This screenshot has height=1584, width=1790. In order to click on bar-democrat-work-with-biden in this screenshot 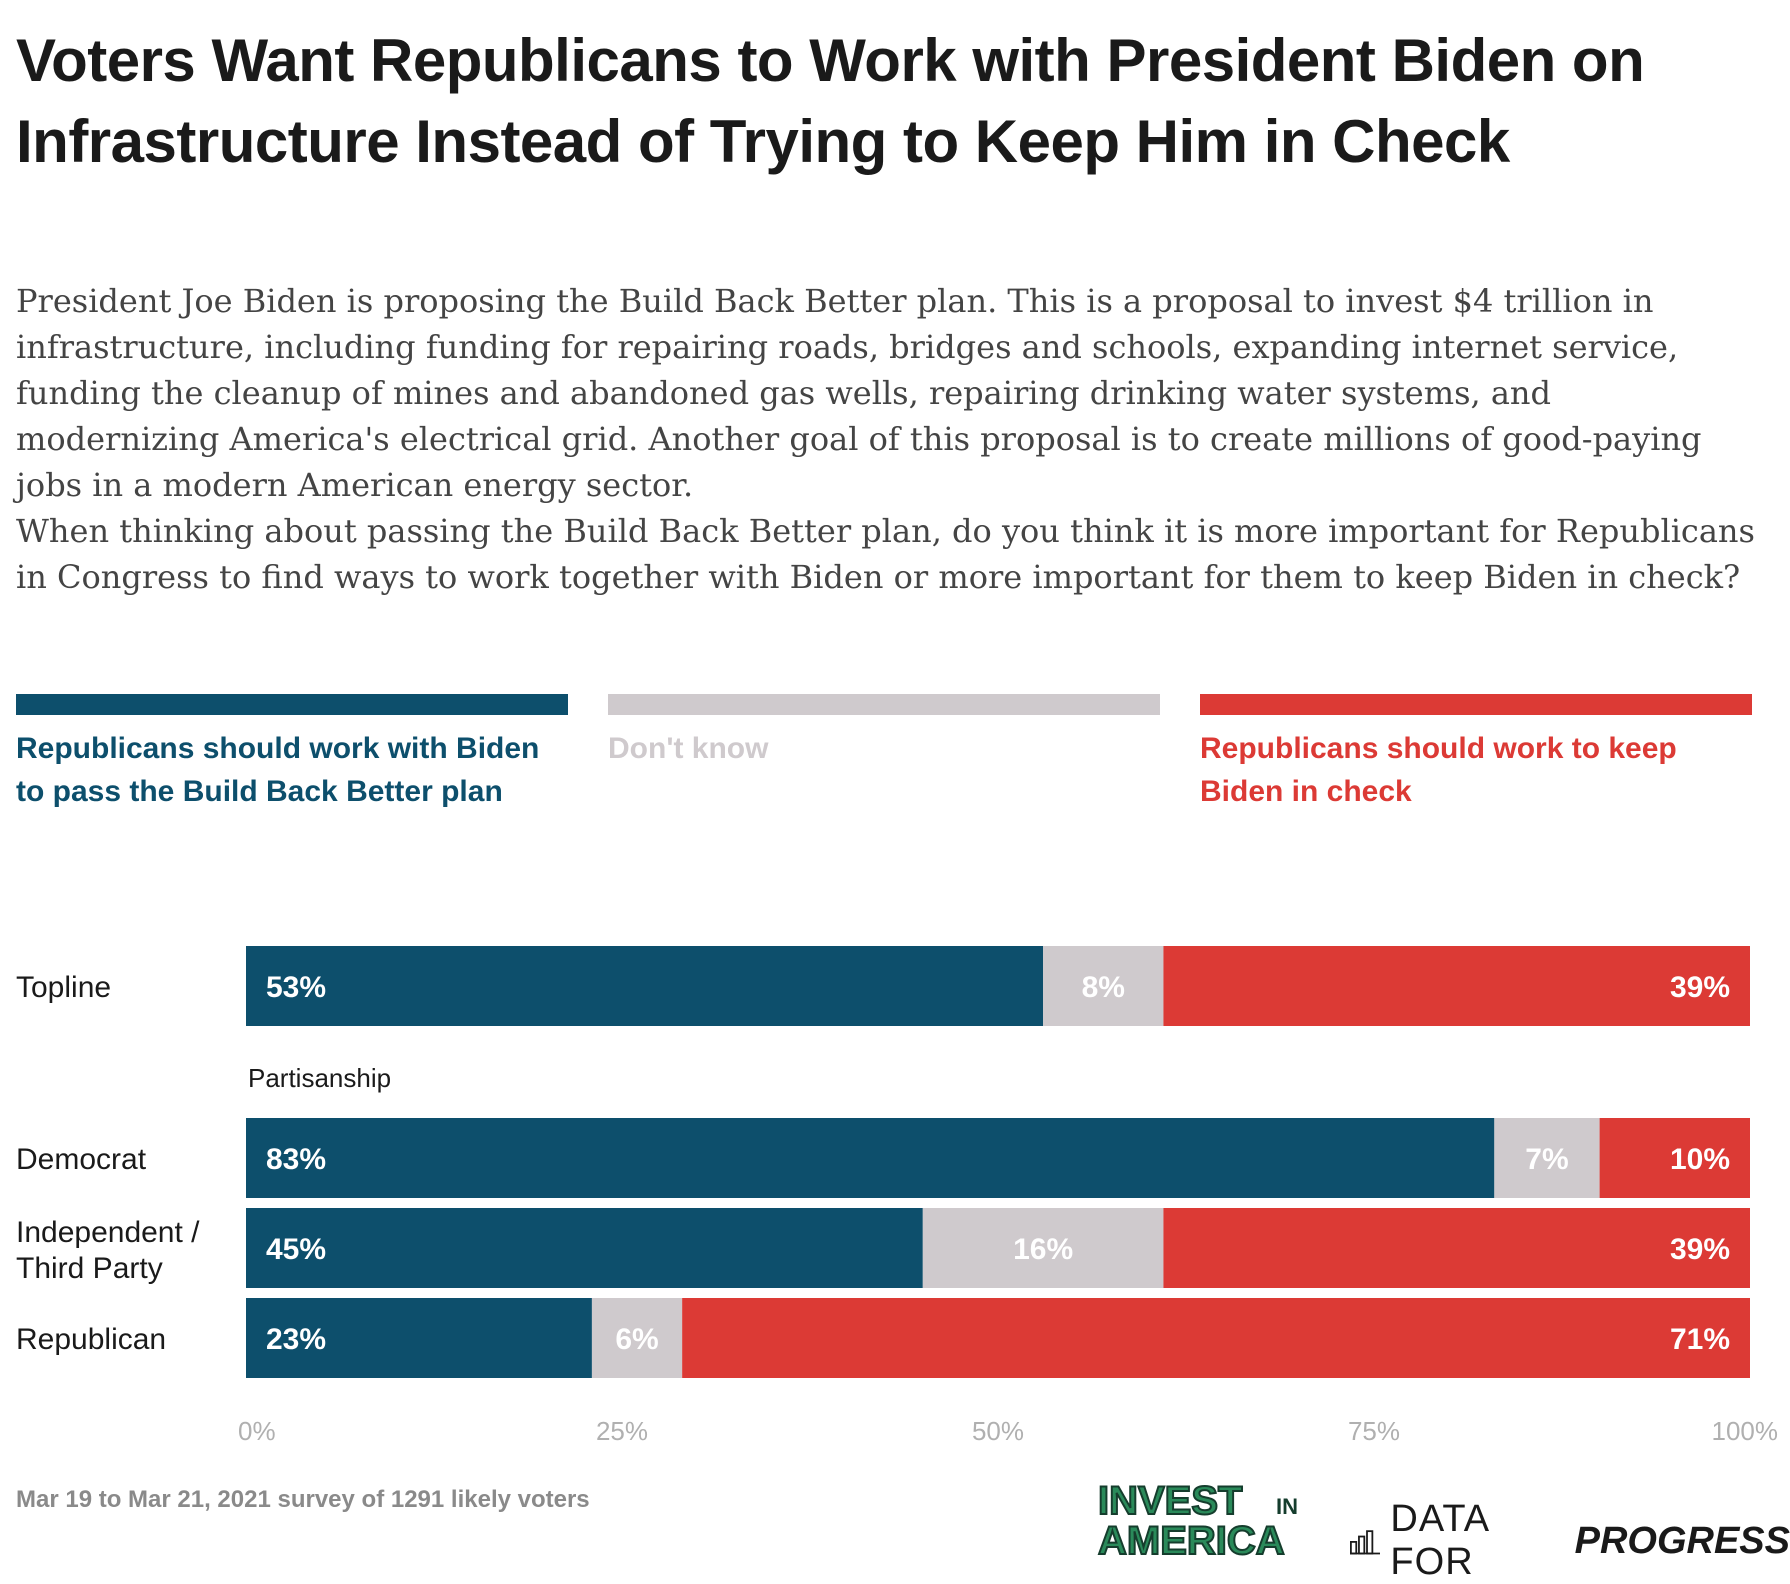, I will do `click(870, 1158)`.